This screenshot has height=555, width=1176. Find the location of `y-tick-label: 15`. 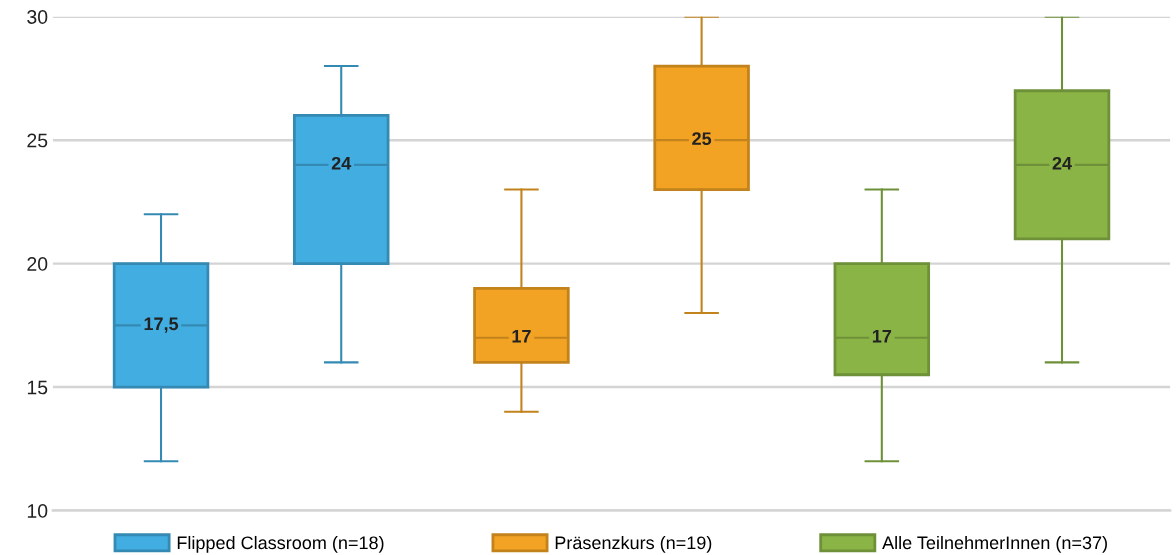

y-tick-label: 15 is located at coordinates (37, 387).